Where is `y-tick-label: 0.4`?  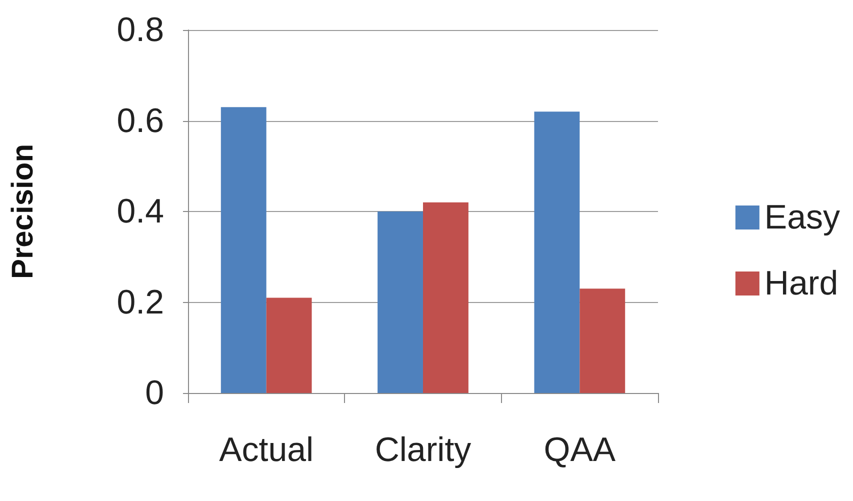 y-tick-label: 0.4 is located at coordinates (140, 211).